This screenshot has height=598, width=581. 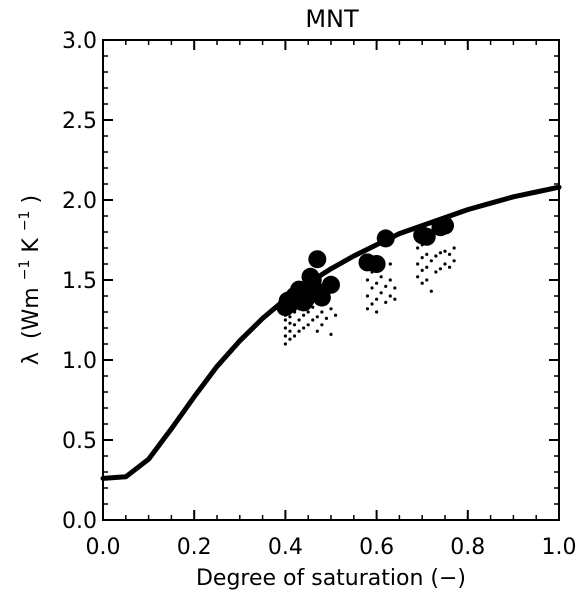 What do you see at coordinates (376, 547) in the screenshot?
I see `x-tick-label: 0.6` at bounding box center [376, 547].